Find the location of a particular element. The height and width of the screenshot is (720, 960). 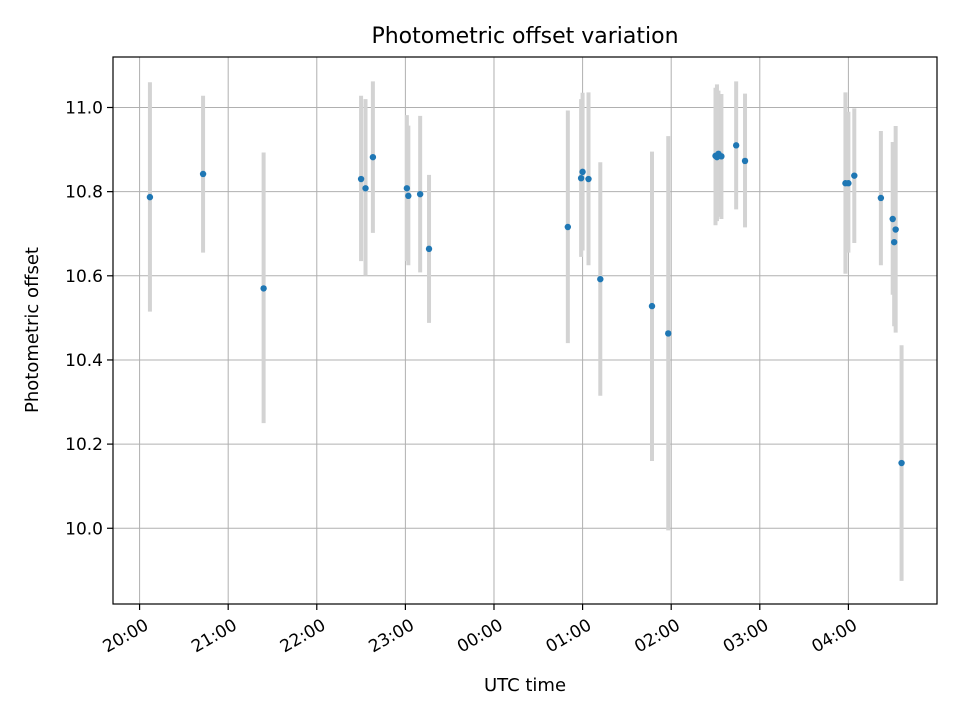

y-tick-label: 10.4 is located at coordinates (84, 361).